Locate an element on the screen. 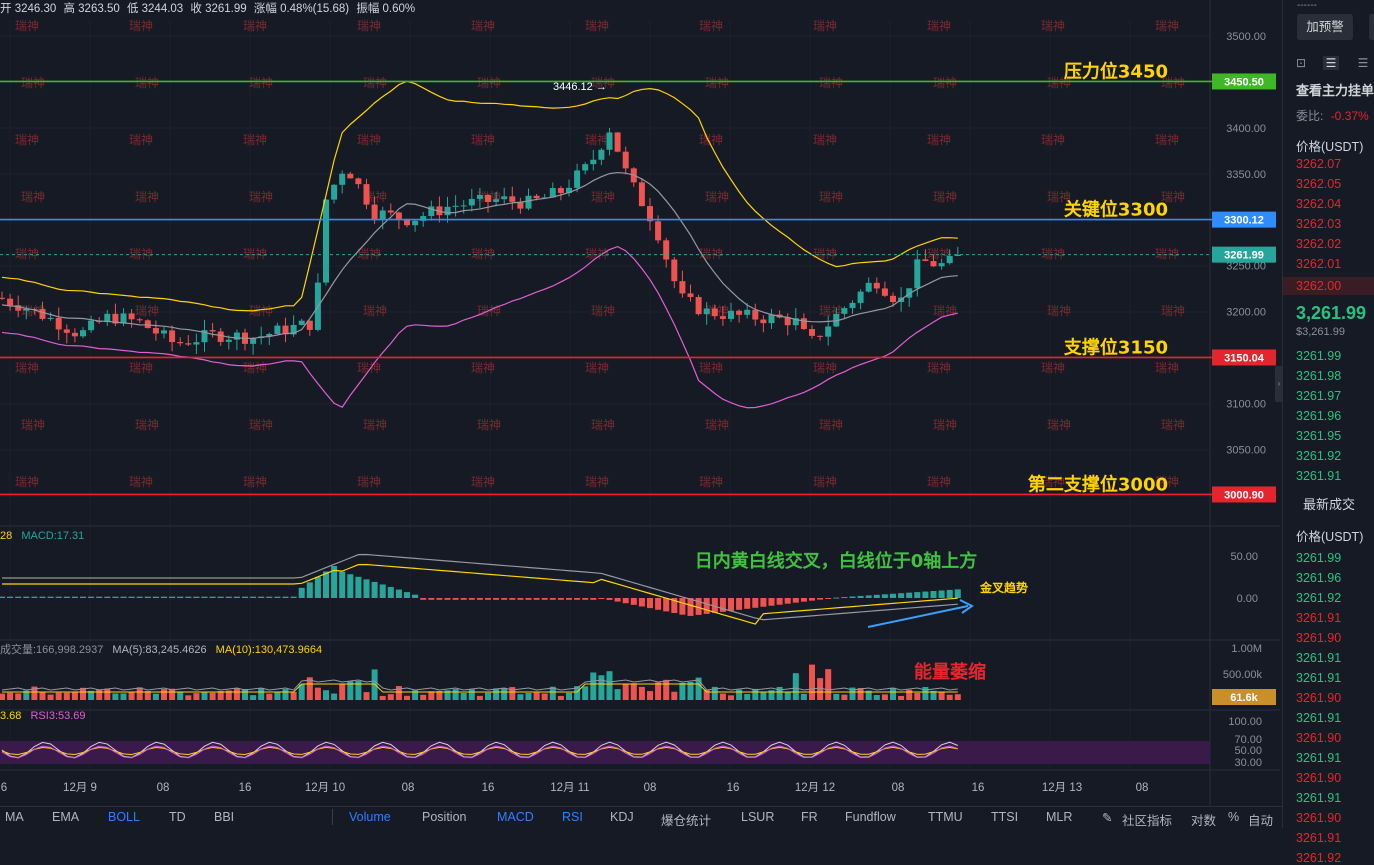  indicator-tab-0: Volume is located at coordinates (370, 817).